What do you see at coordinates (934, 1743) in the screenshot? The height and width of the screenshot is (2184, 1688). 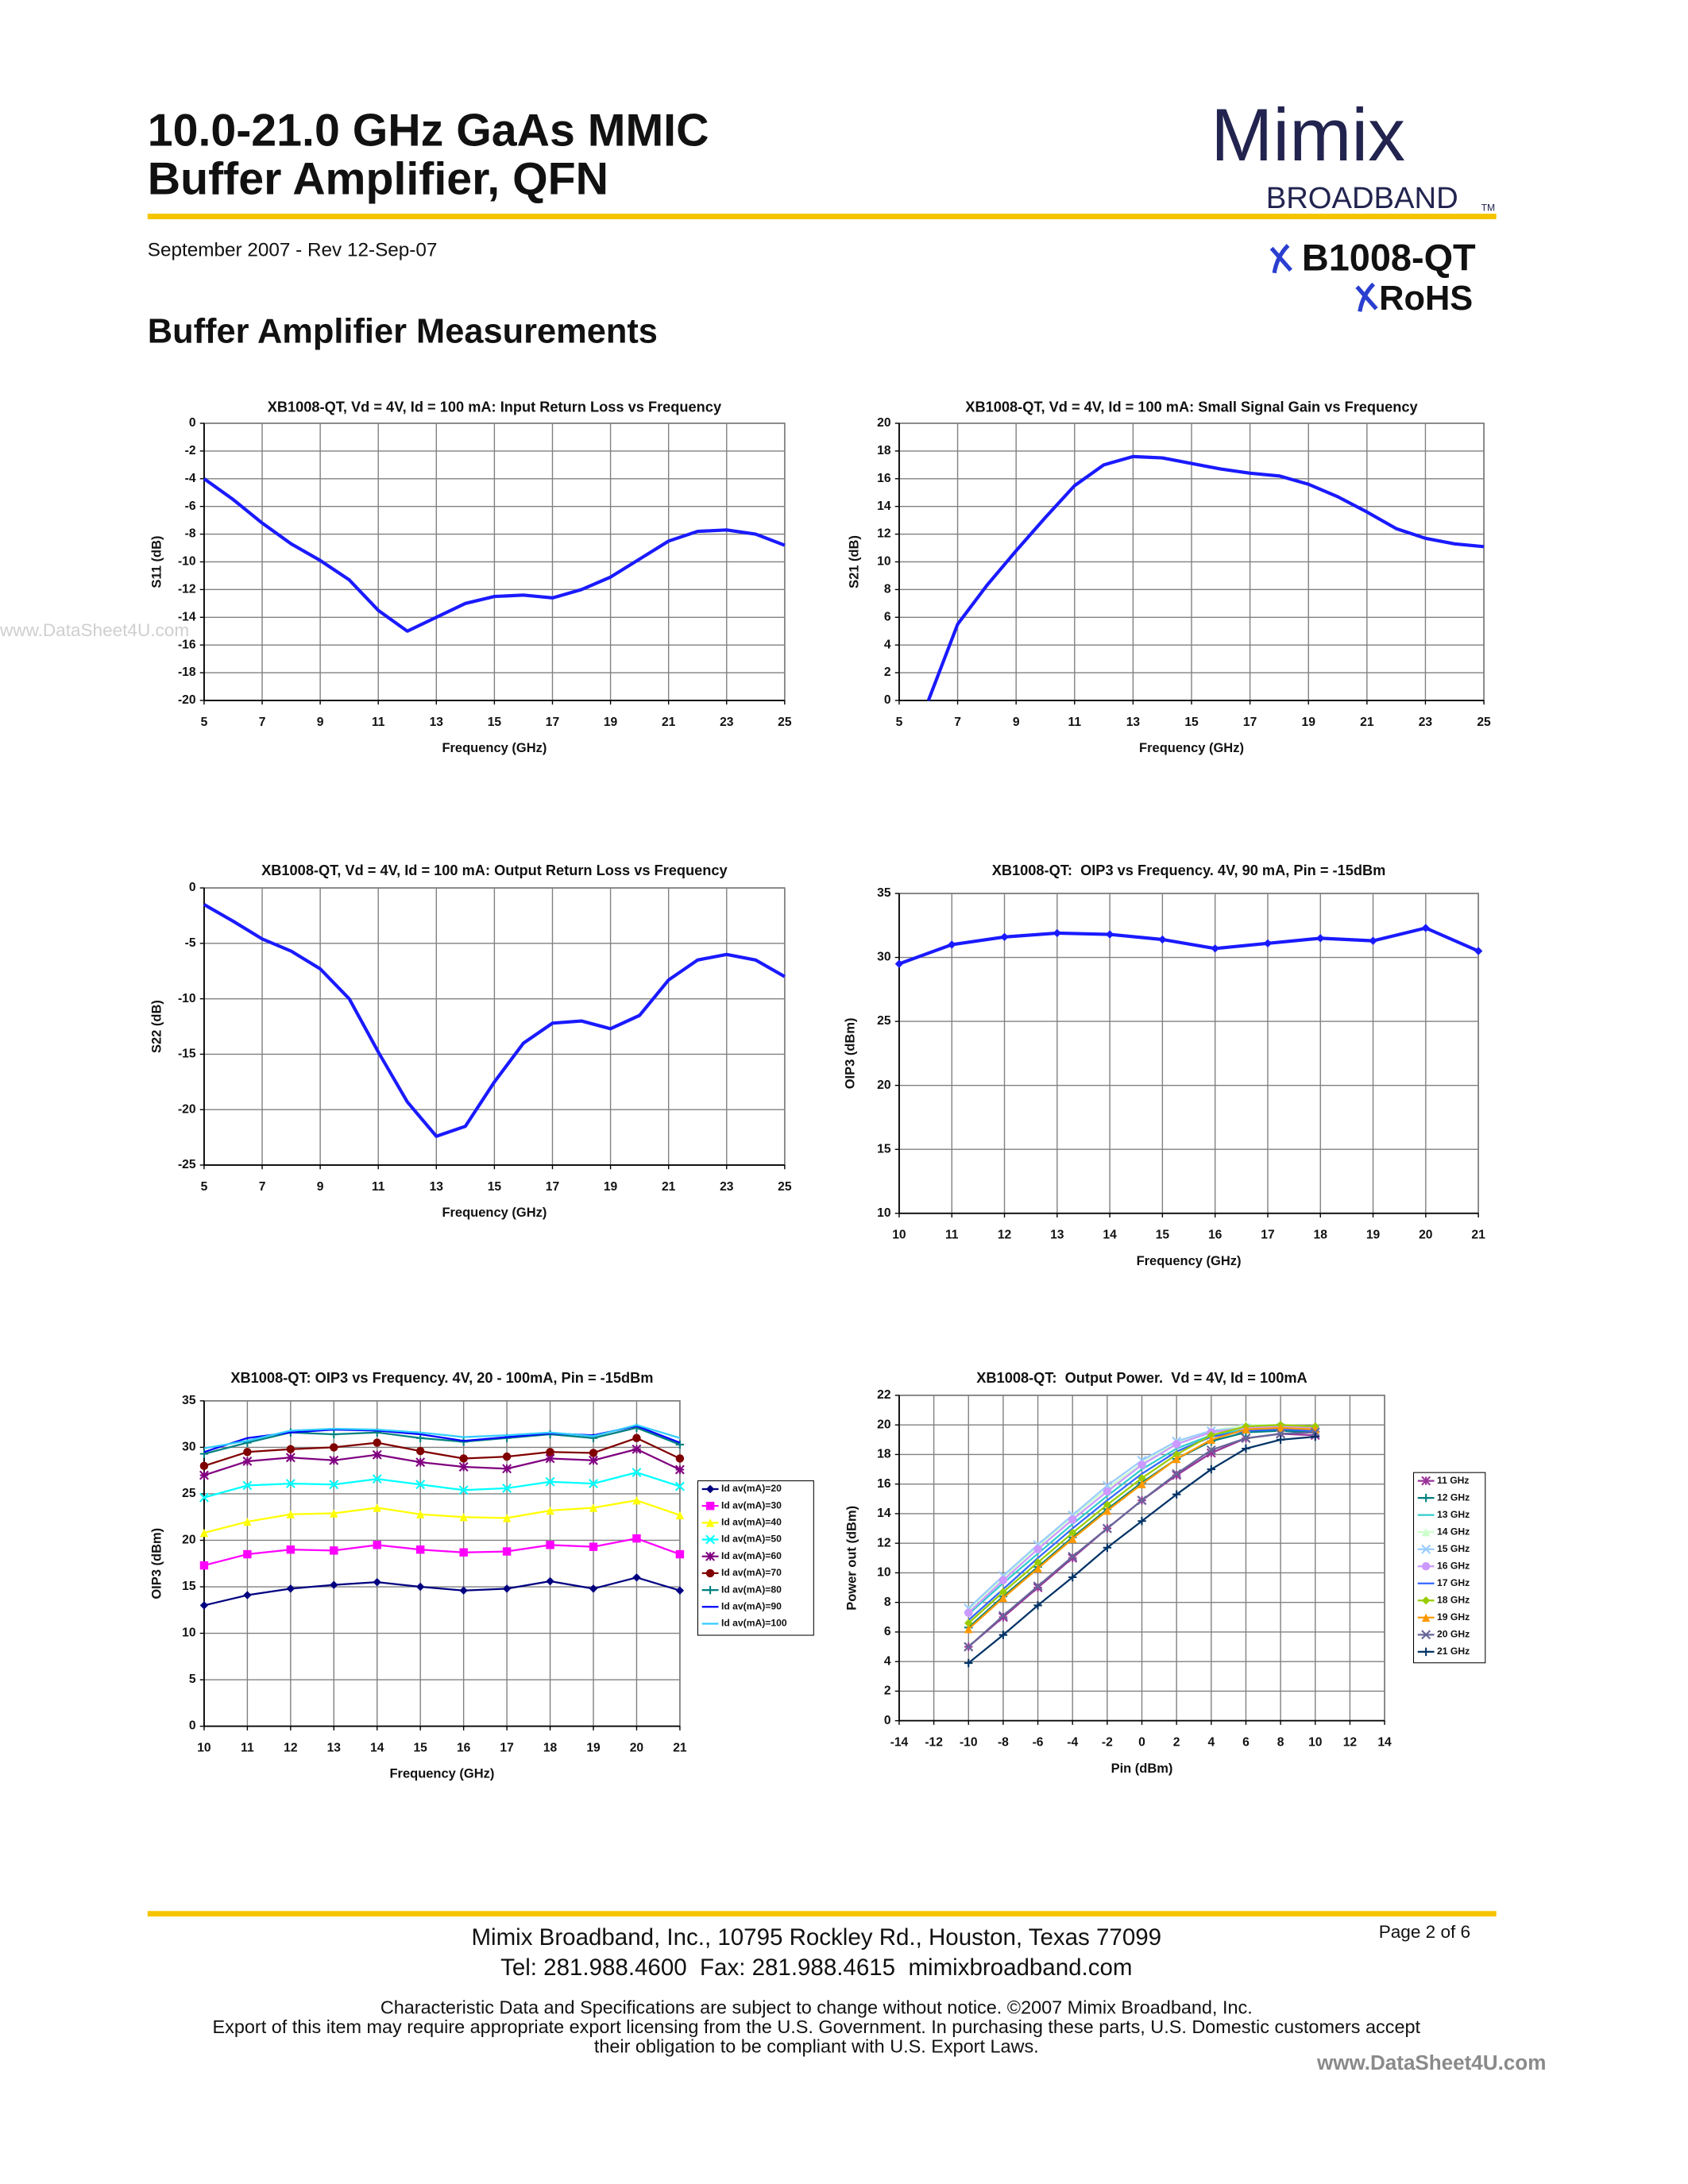 I see `x-tick-label: -12` at bounding box center [934, 1743].